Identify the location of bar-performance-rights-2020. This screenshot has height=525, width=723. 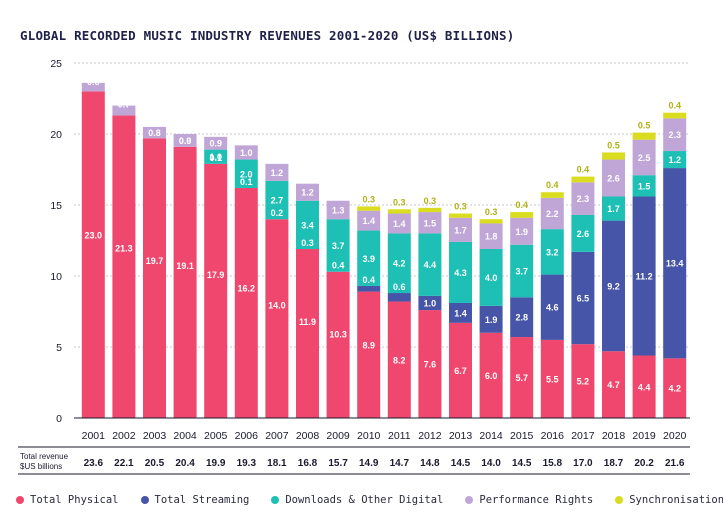
(675, 135).